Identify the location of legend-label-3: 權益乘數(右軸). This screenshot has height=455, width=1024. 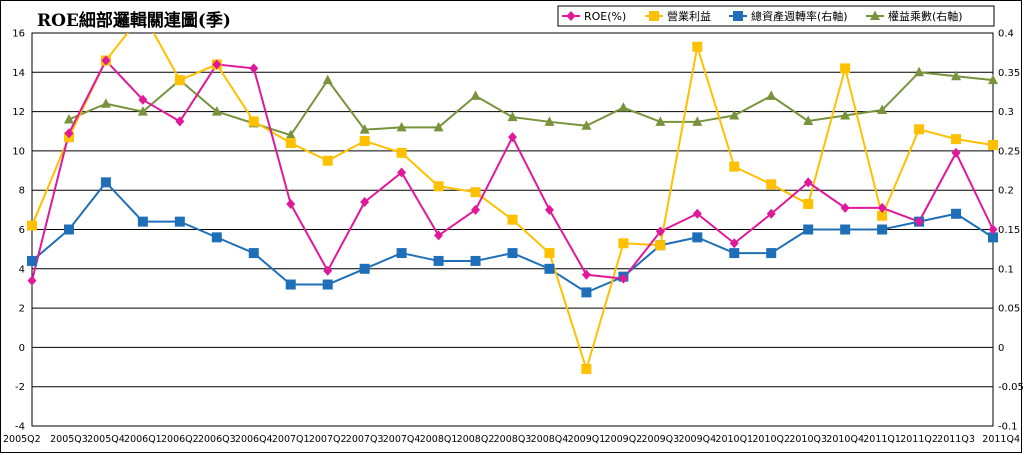
(925, 16).